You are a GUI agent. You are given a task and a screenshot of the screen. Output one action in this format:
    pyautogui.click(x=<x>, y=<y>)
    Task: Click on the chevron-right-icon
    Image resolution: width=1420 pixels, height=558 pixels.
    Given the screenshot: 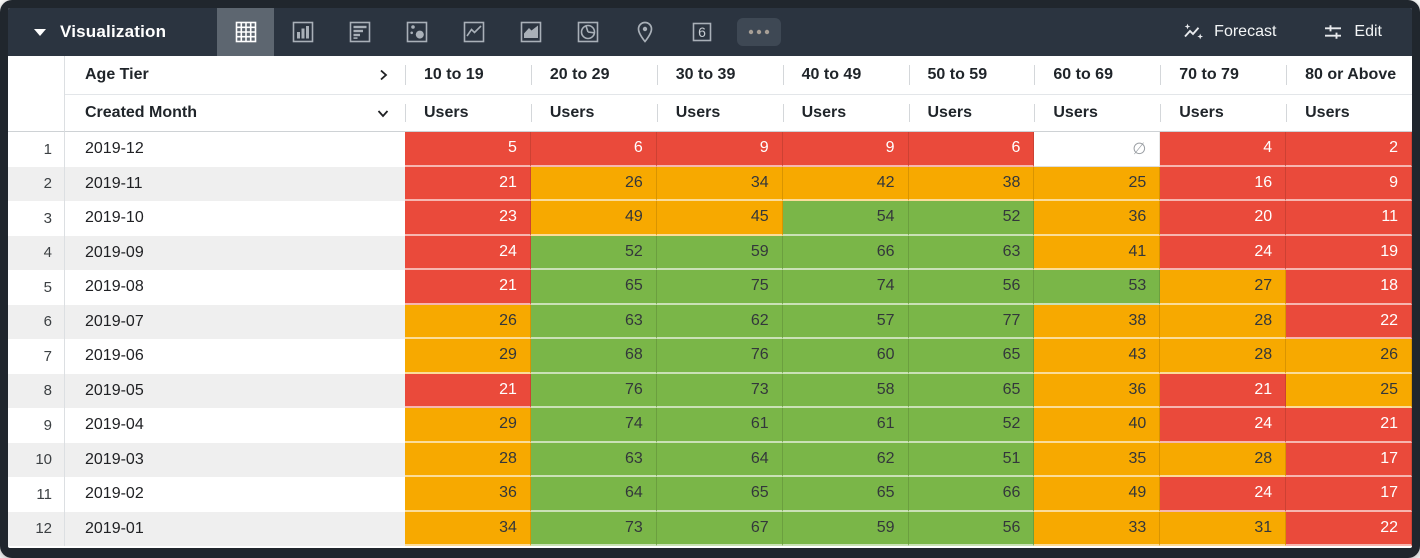 What is the action you would take?
    pyautogui.click(x=383, y=75)
    